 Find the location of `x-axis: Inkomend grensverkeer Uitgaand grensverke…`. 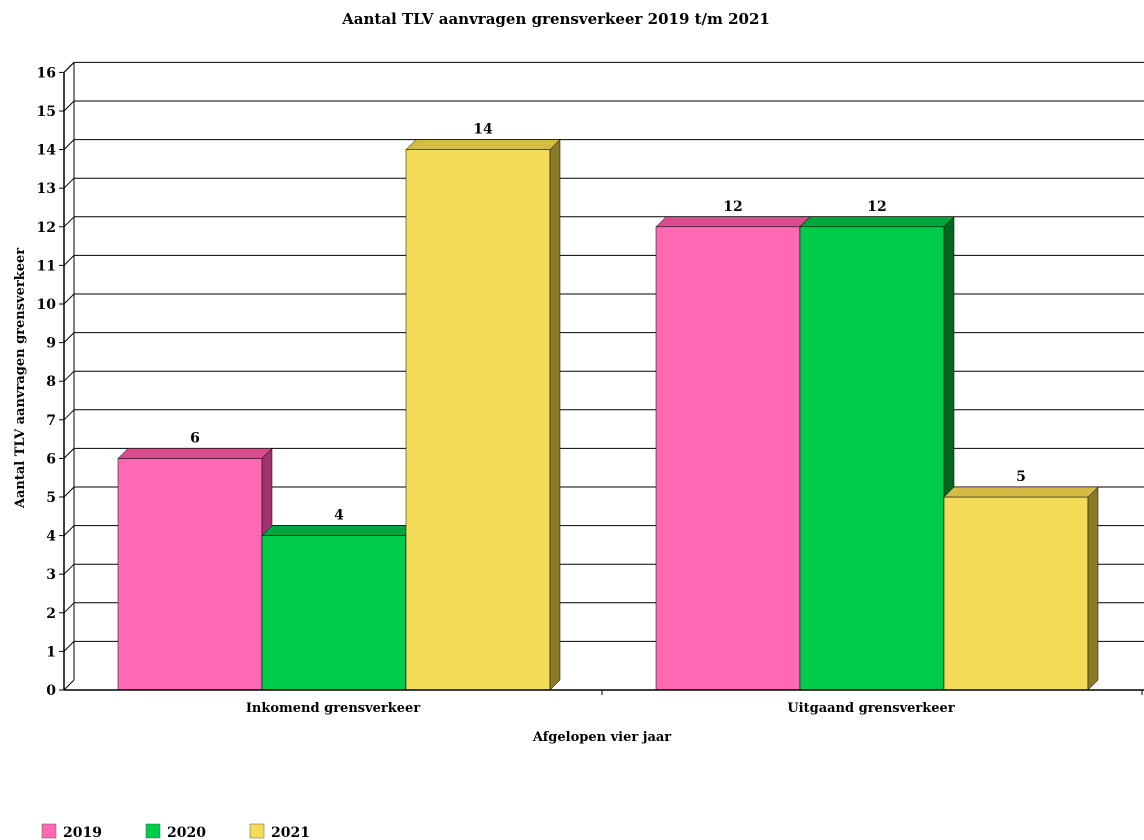

x-axis: Inkomend grensverkeer Uitgaand grensverke… is located at coordinates (604, 702).